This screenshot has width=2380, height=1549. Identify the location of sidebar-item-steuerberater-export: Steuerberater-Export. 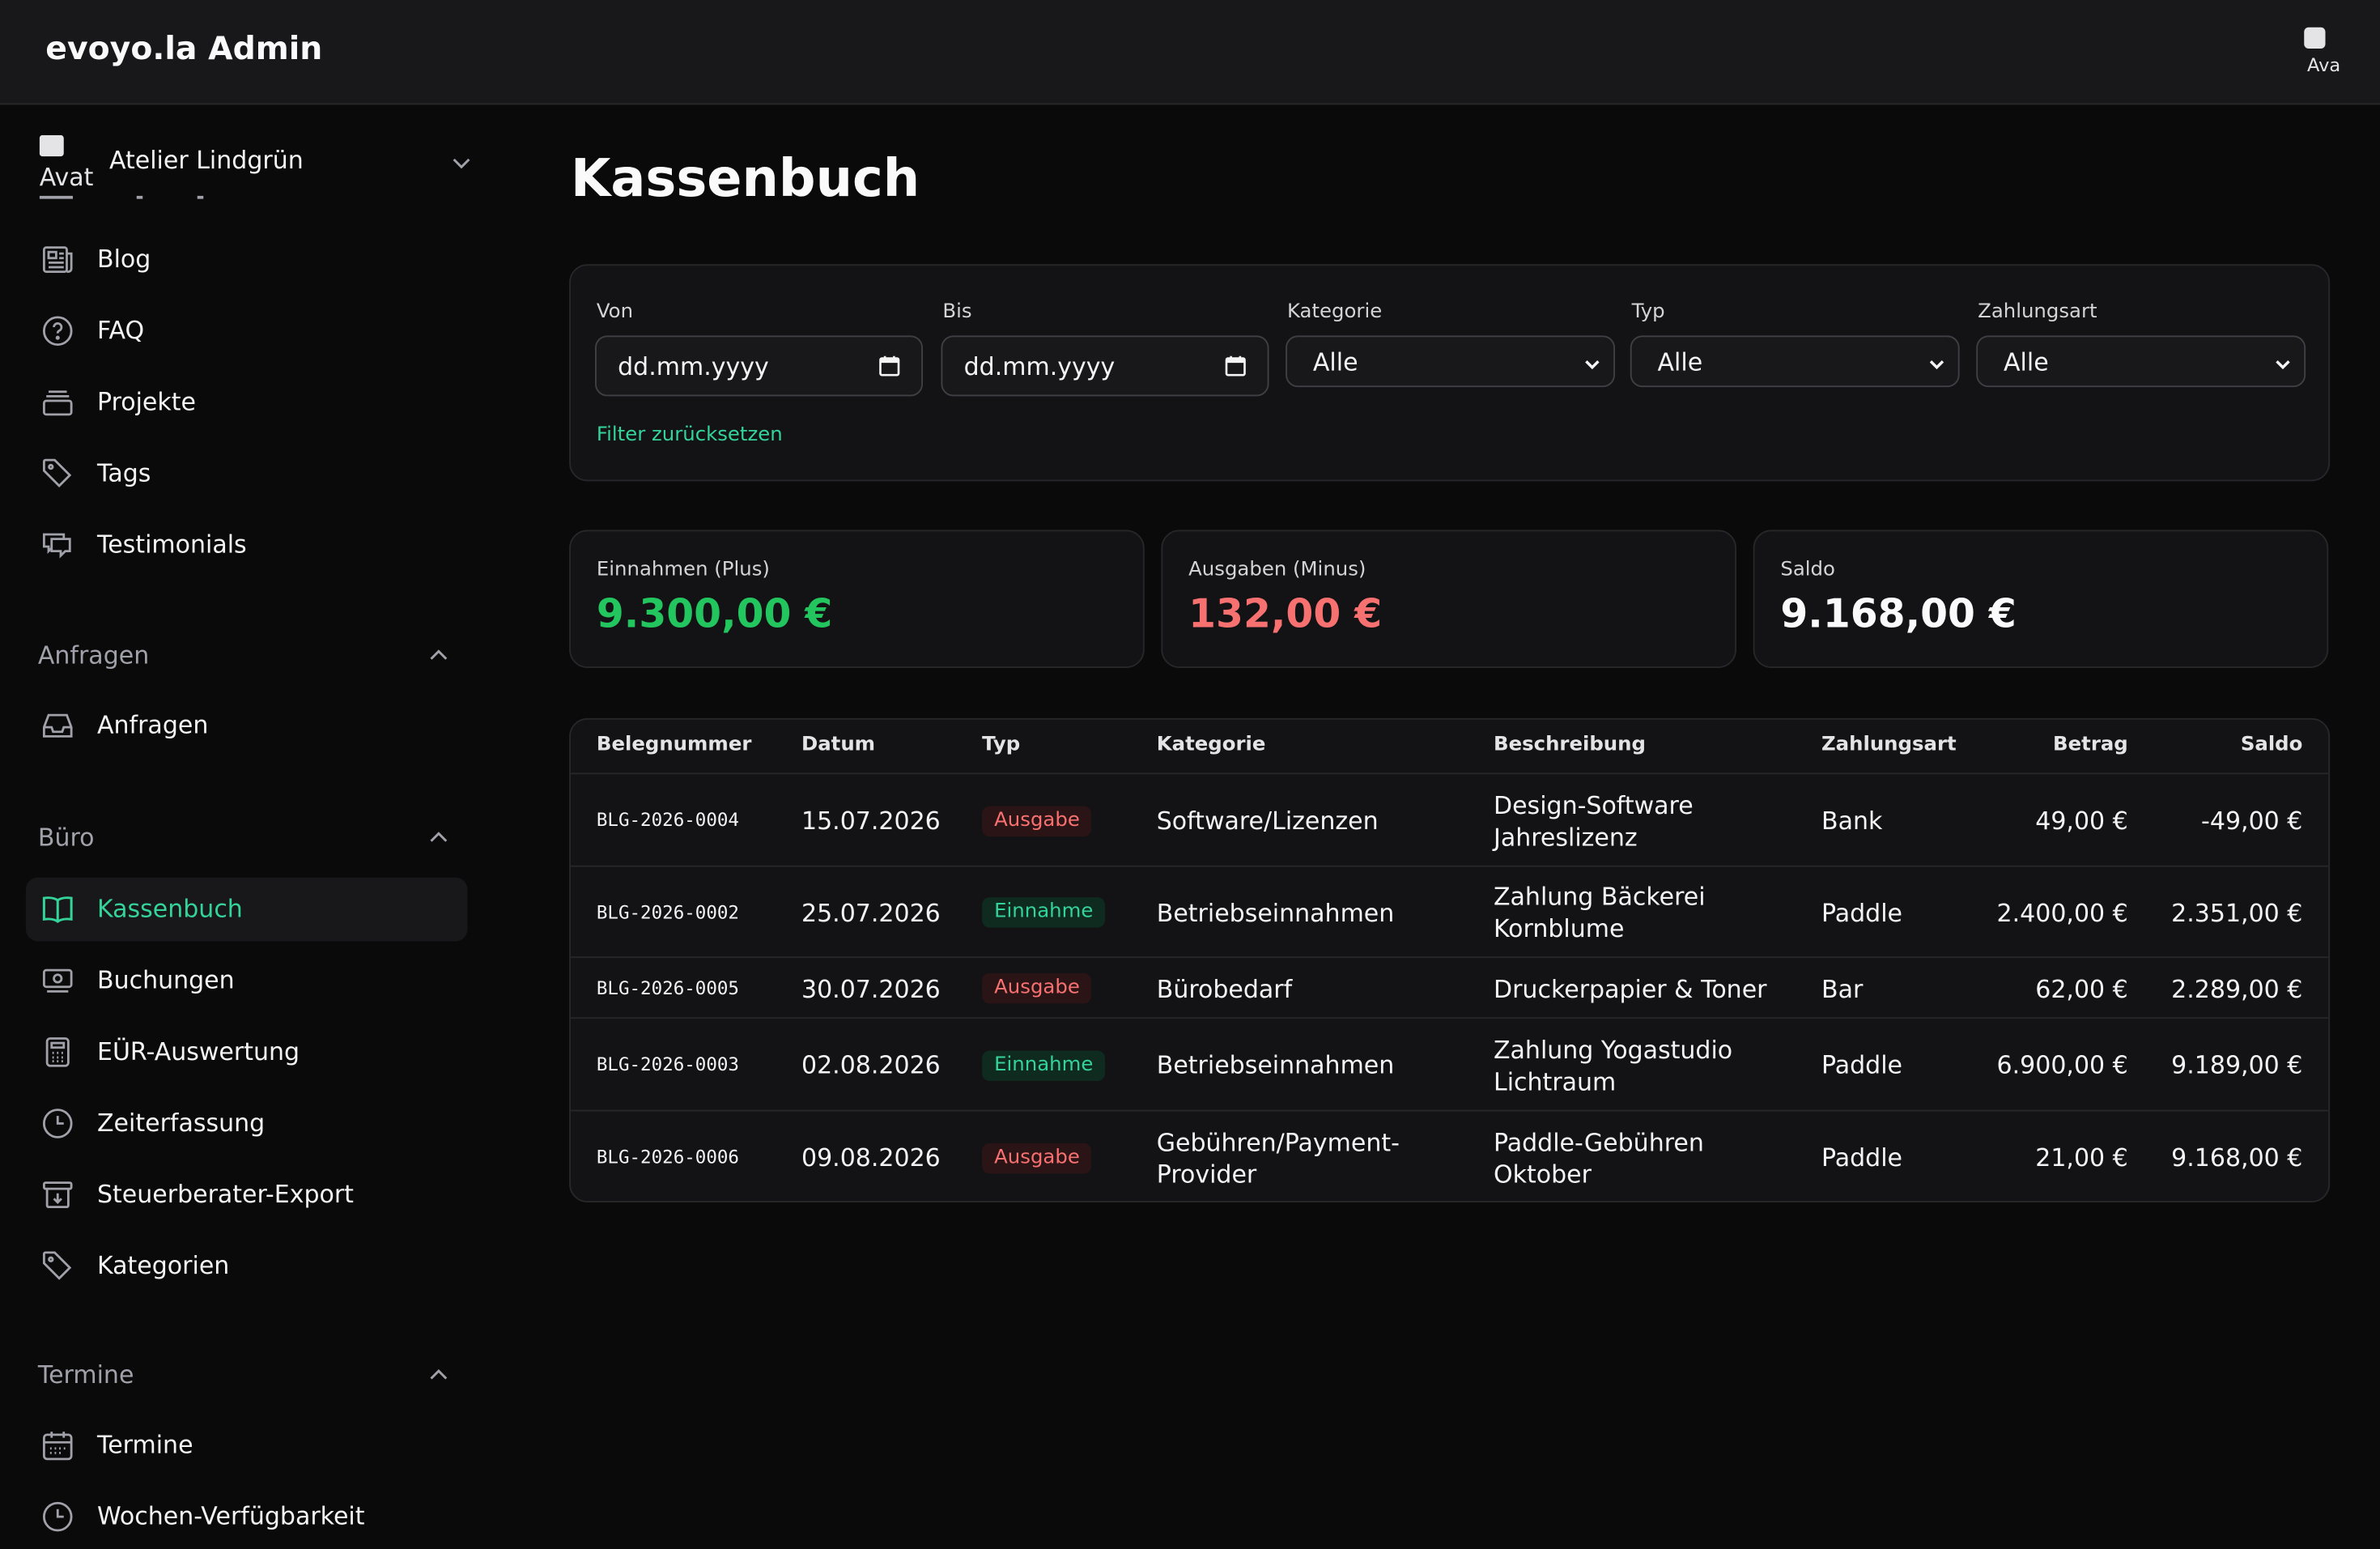
(247, 1195).